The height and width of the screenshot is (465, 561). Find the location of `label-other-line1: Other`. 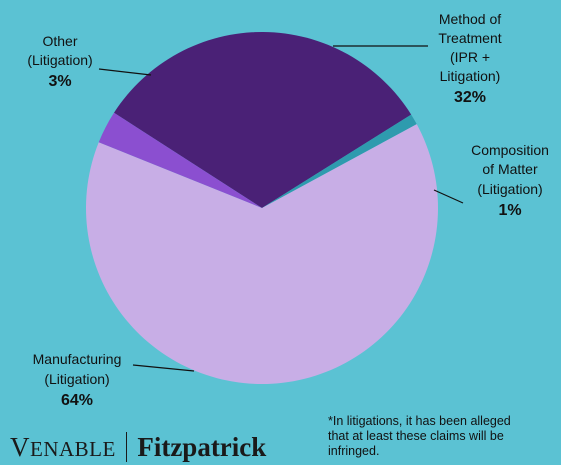

label-other-line1: Other is located at coordinates (59, 41).